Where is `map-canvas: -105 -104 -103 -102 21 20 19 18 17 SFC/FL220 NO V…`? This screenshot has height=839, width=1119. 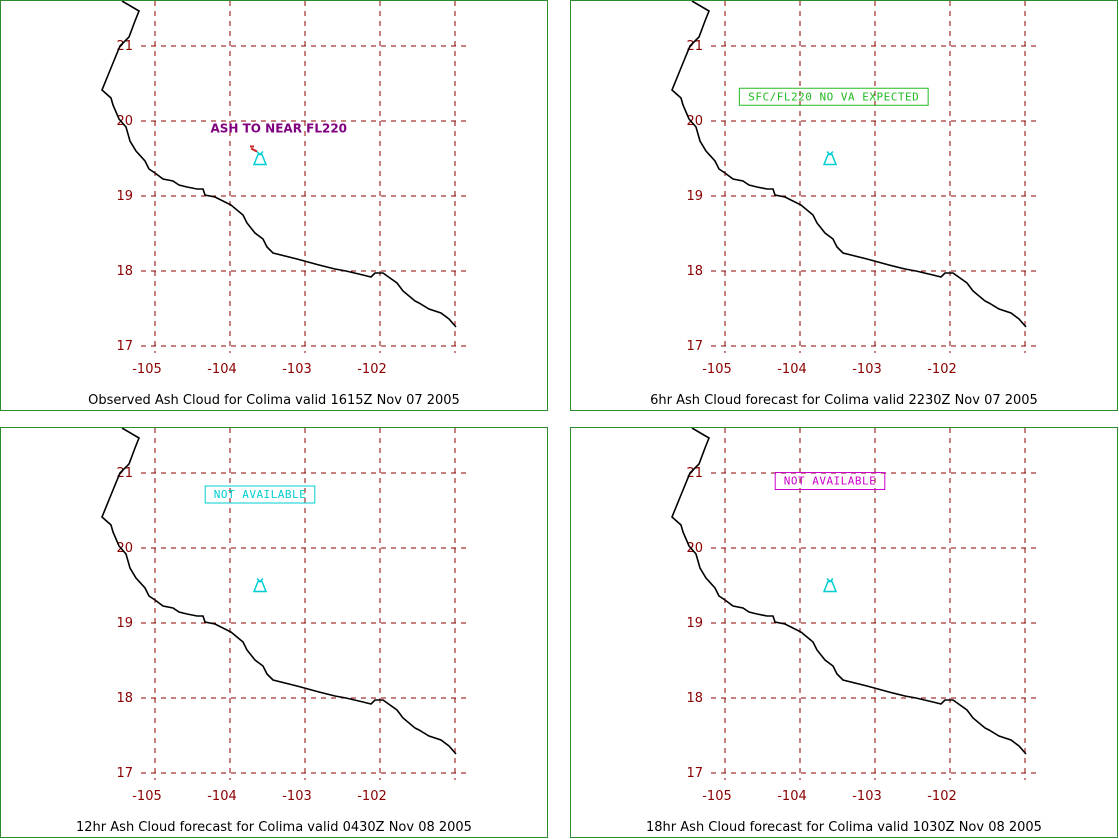 map-canvas: -105 -104 -103 -102 21 20 19 18 17 SFC/FL220 NO V… is located at coordinates (856, 189).